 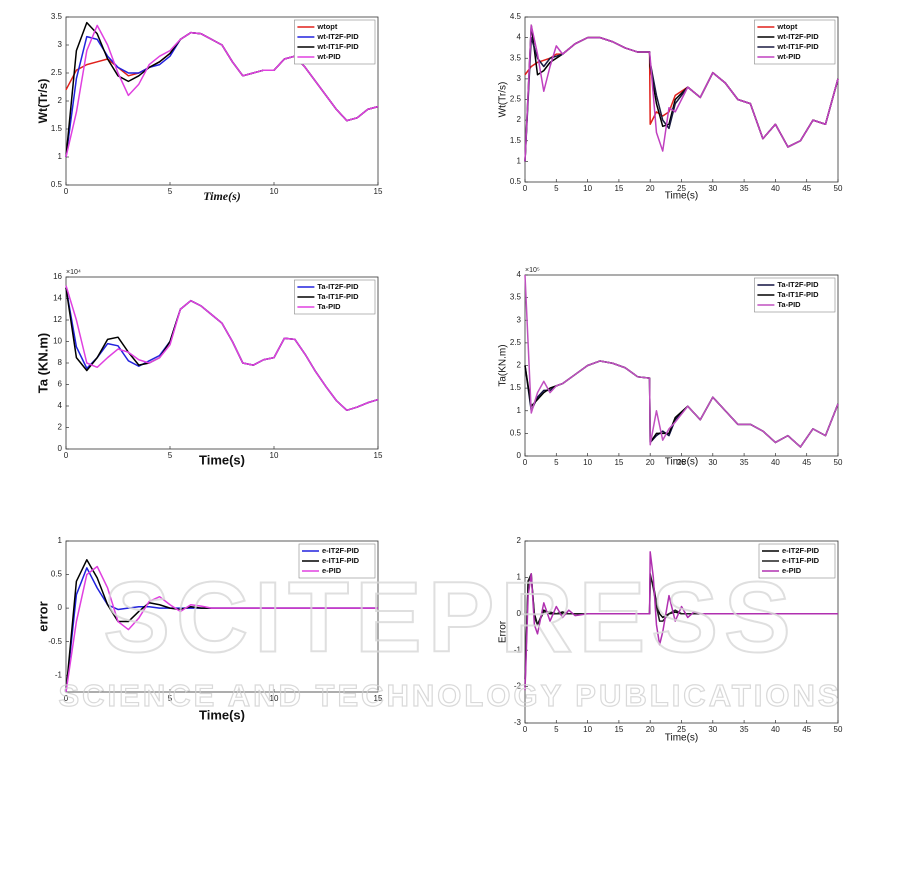 What do you see at coordinates (532, 270) in the screenshot?
I see `y-exponent: ×10⁵` at bounding box center [532, 270].